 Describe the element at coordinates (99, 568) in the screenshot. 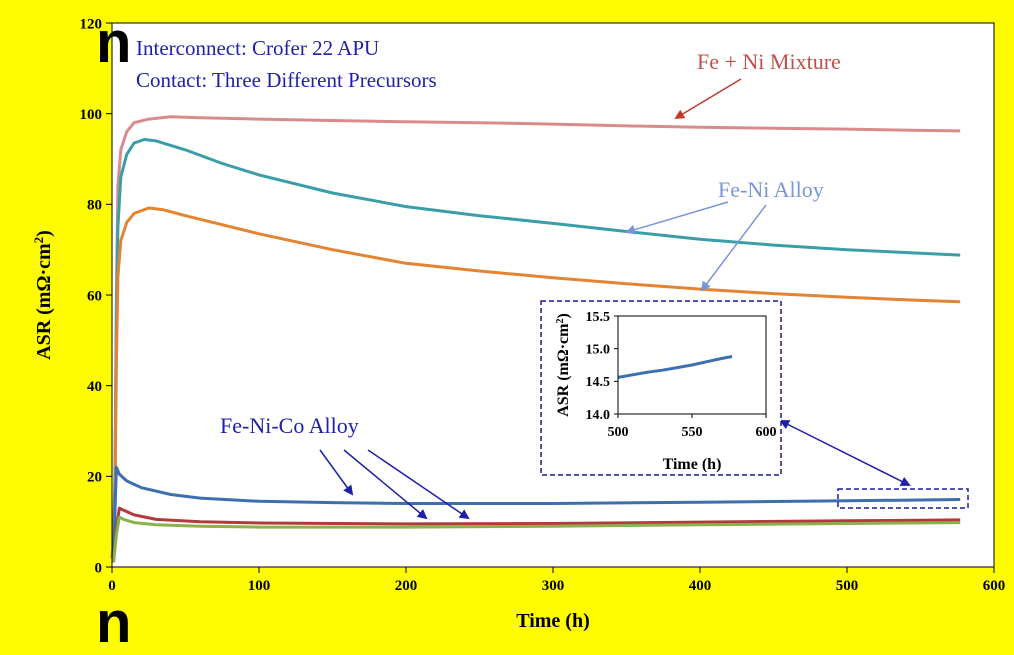

I see `y-tick-label-0-0: 0` at that location.